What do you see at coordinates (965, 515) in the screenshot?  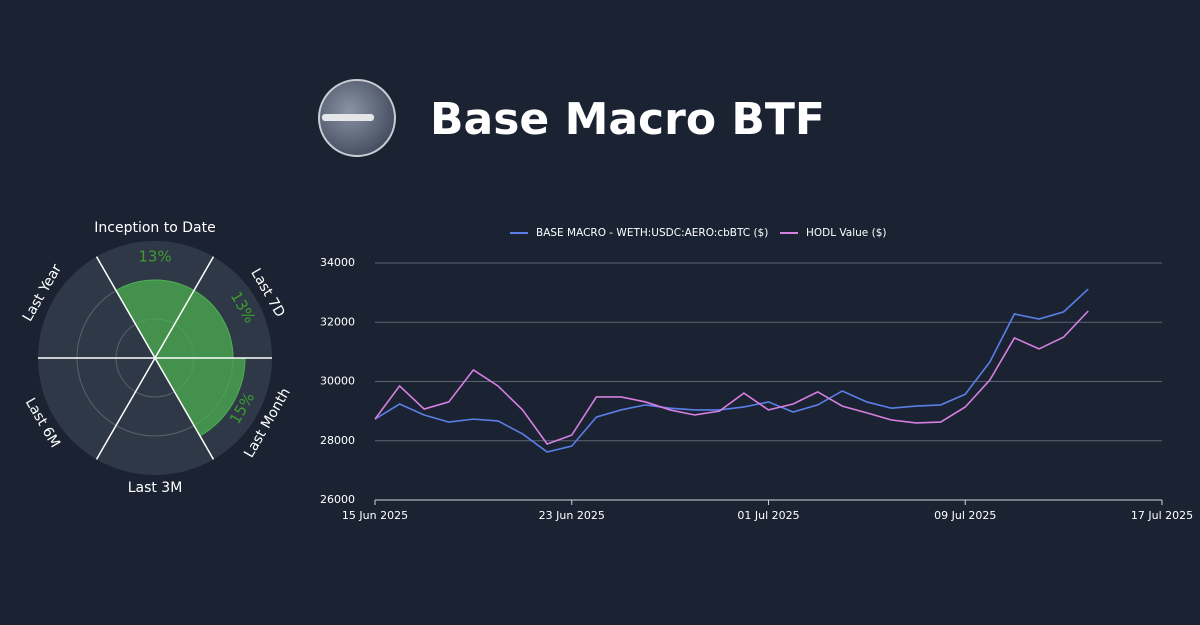 I see `x-tick-label: 09 Jul 2025` at bounding box center [965, 515].